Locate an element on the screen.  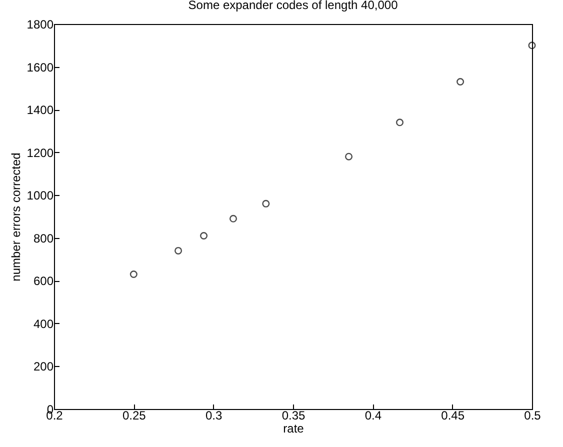
y-tick-label: 1400 is located at coordinates (40, 110).